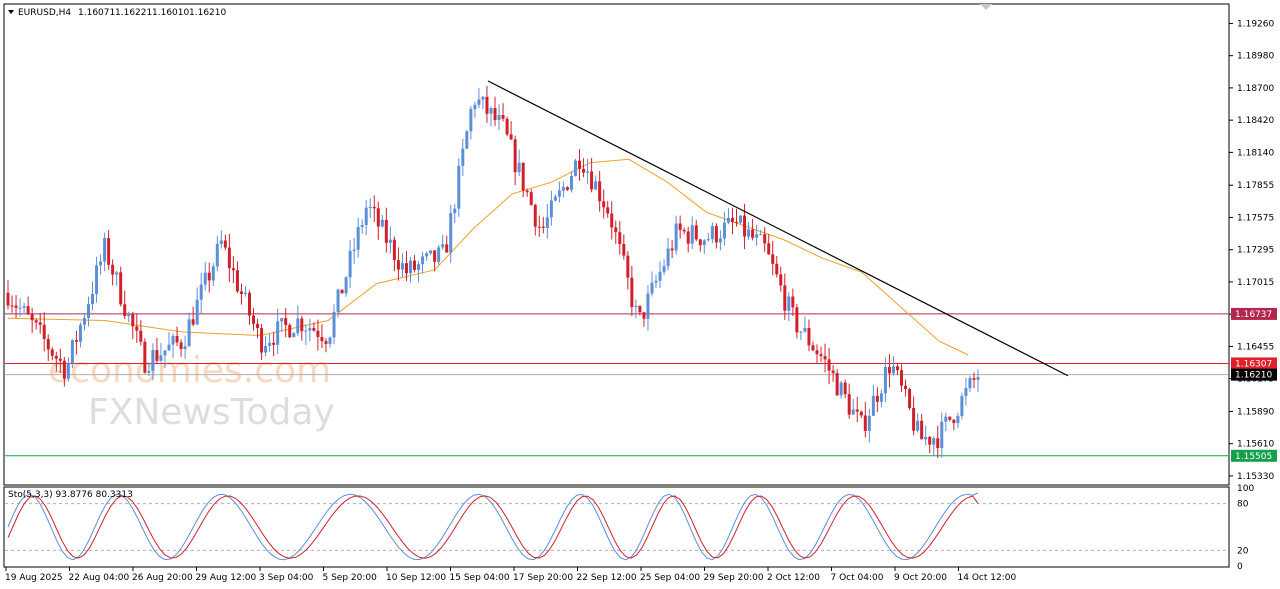  I want to click on time-tick-label: 10 Sep 12:00, so click(416, 578).